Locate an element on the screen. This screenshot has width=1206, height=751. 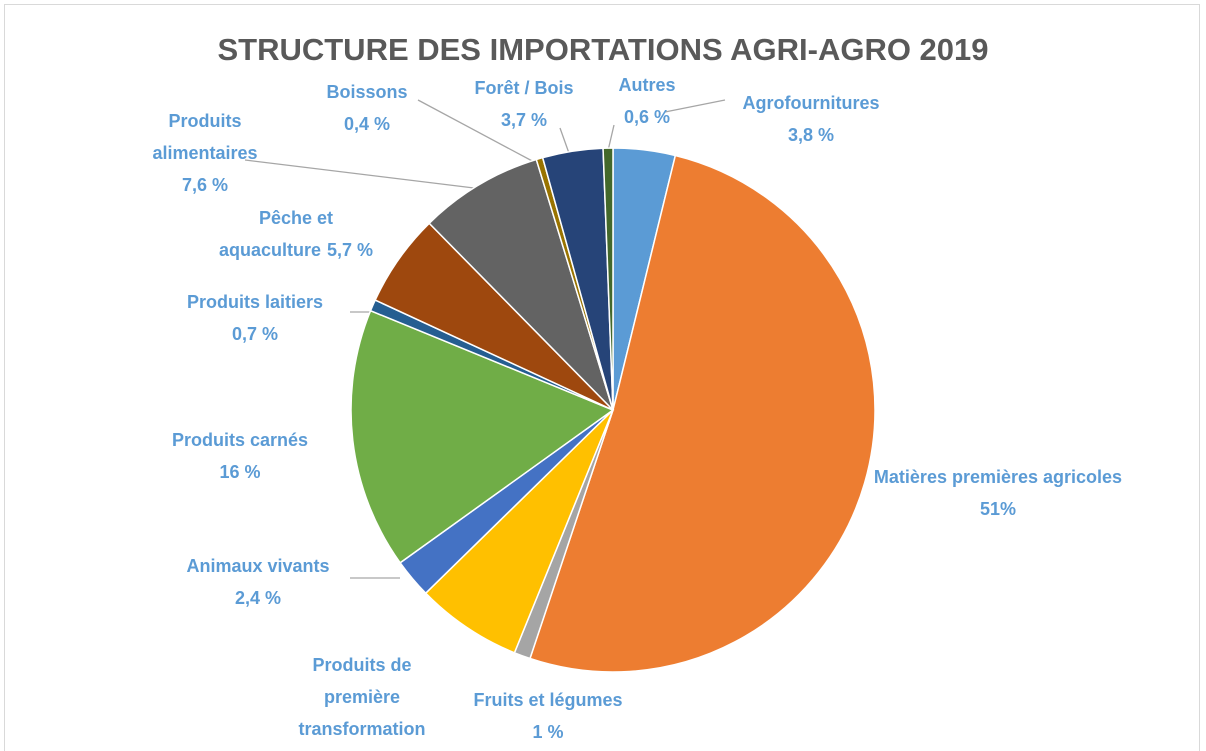
category-label: Matières premières agricoles is located at coordinates (998, 477).